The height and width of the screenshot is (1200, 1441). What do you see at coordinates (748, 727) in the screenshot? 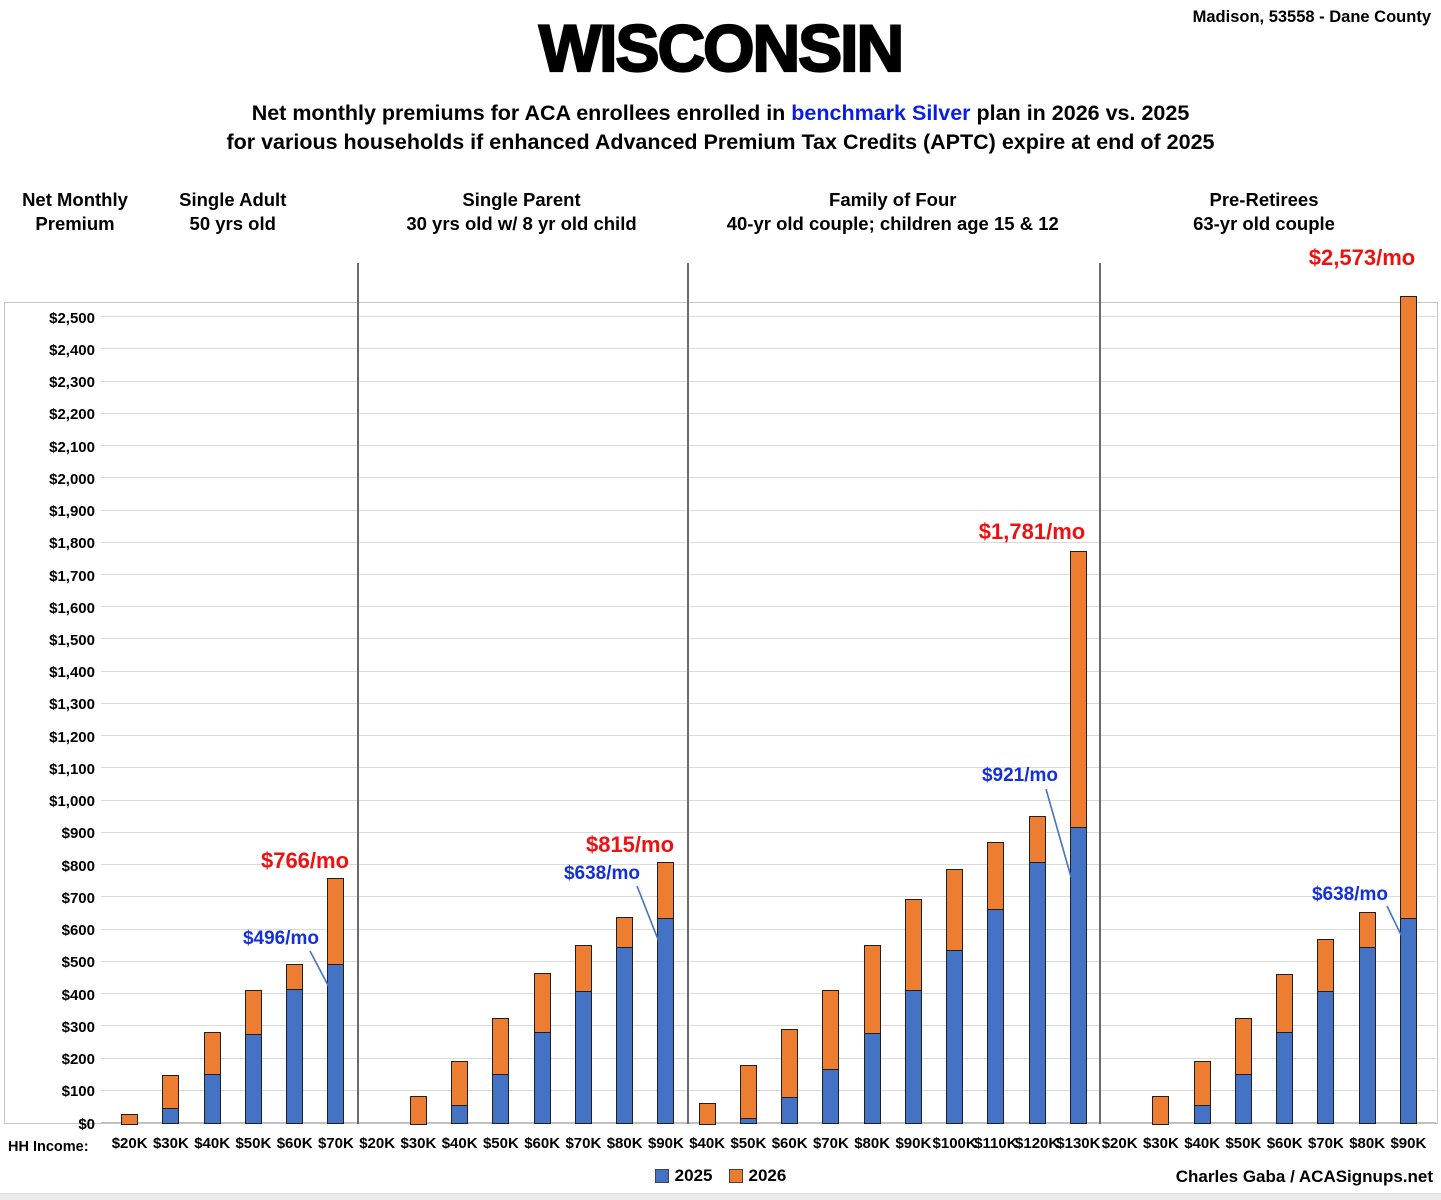
I see `bar-slot-family-of-four-50k: $50K` at bounding box center [748, 727].